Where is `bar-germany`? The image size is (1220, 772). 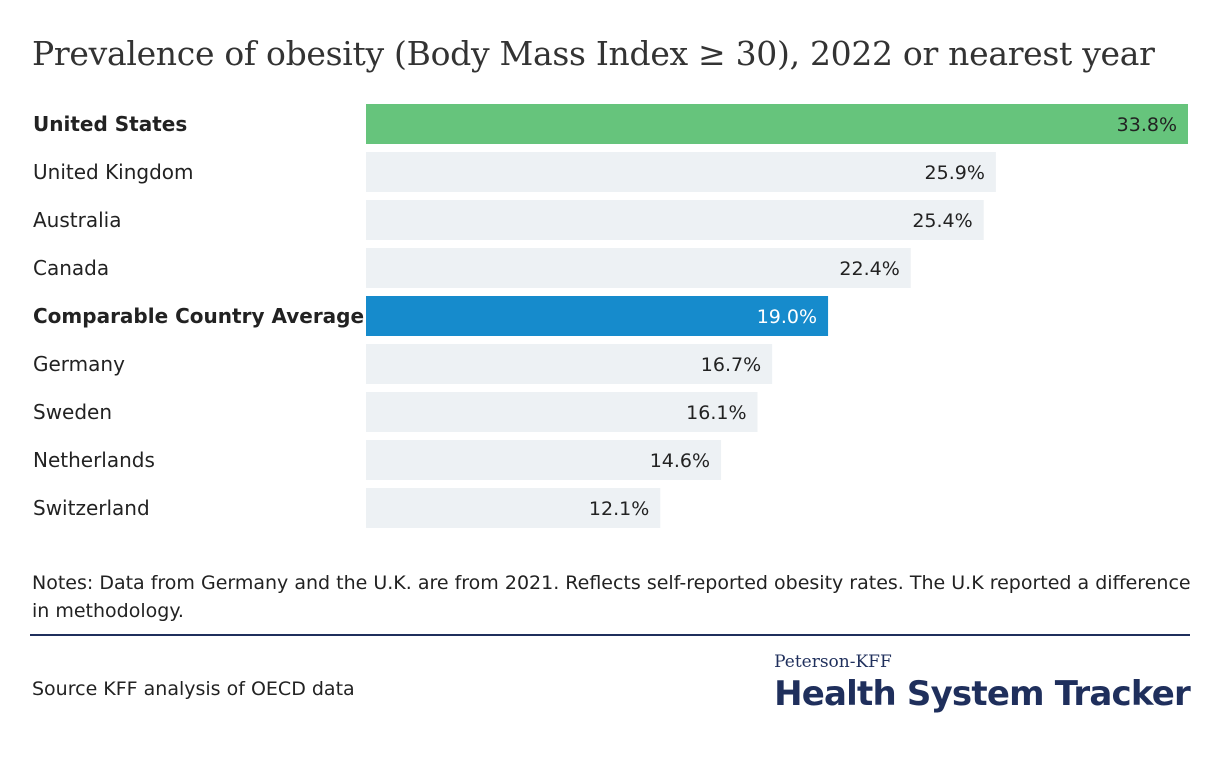
bar-germany is located at coordinates (569, 364).